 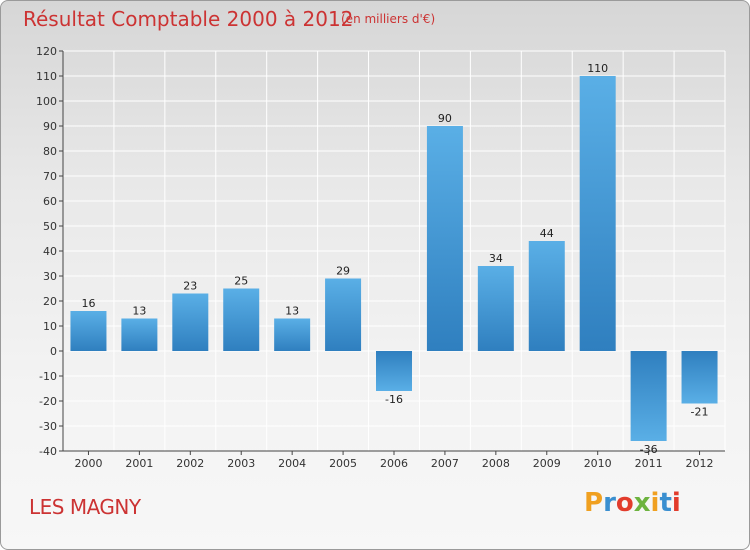 What do you see at coordinates (642, 503) in the screenshot?
I see `logo-letter: x` at bounding box center [642, 503].